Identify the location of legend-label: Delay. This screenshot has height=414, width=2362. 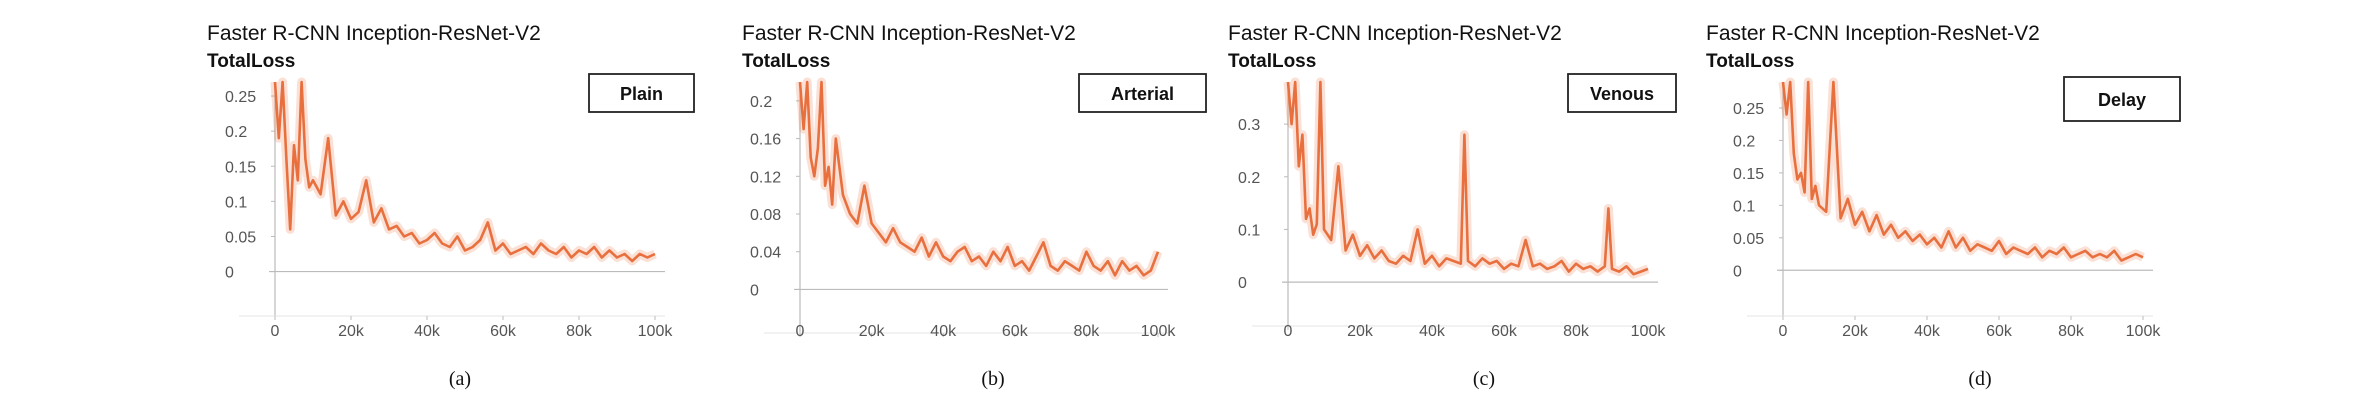
(2122, 100).